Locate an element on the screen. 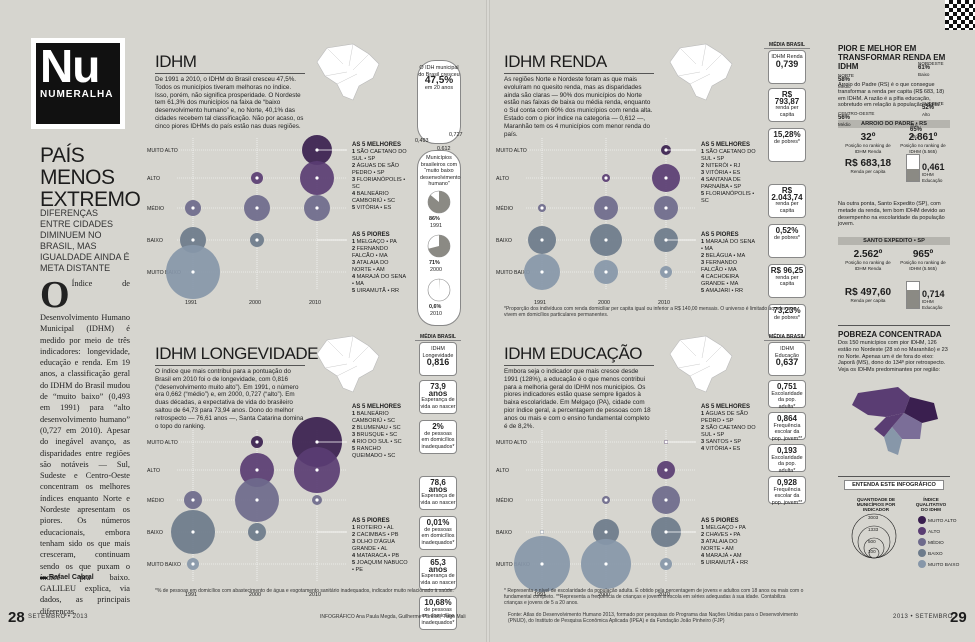 The width and height of the screenshot is (975, 642). stat-value: 2% is located at coordinates (438, 426).